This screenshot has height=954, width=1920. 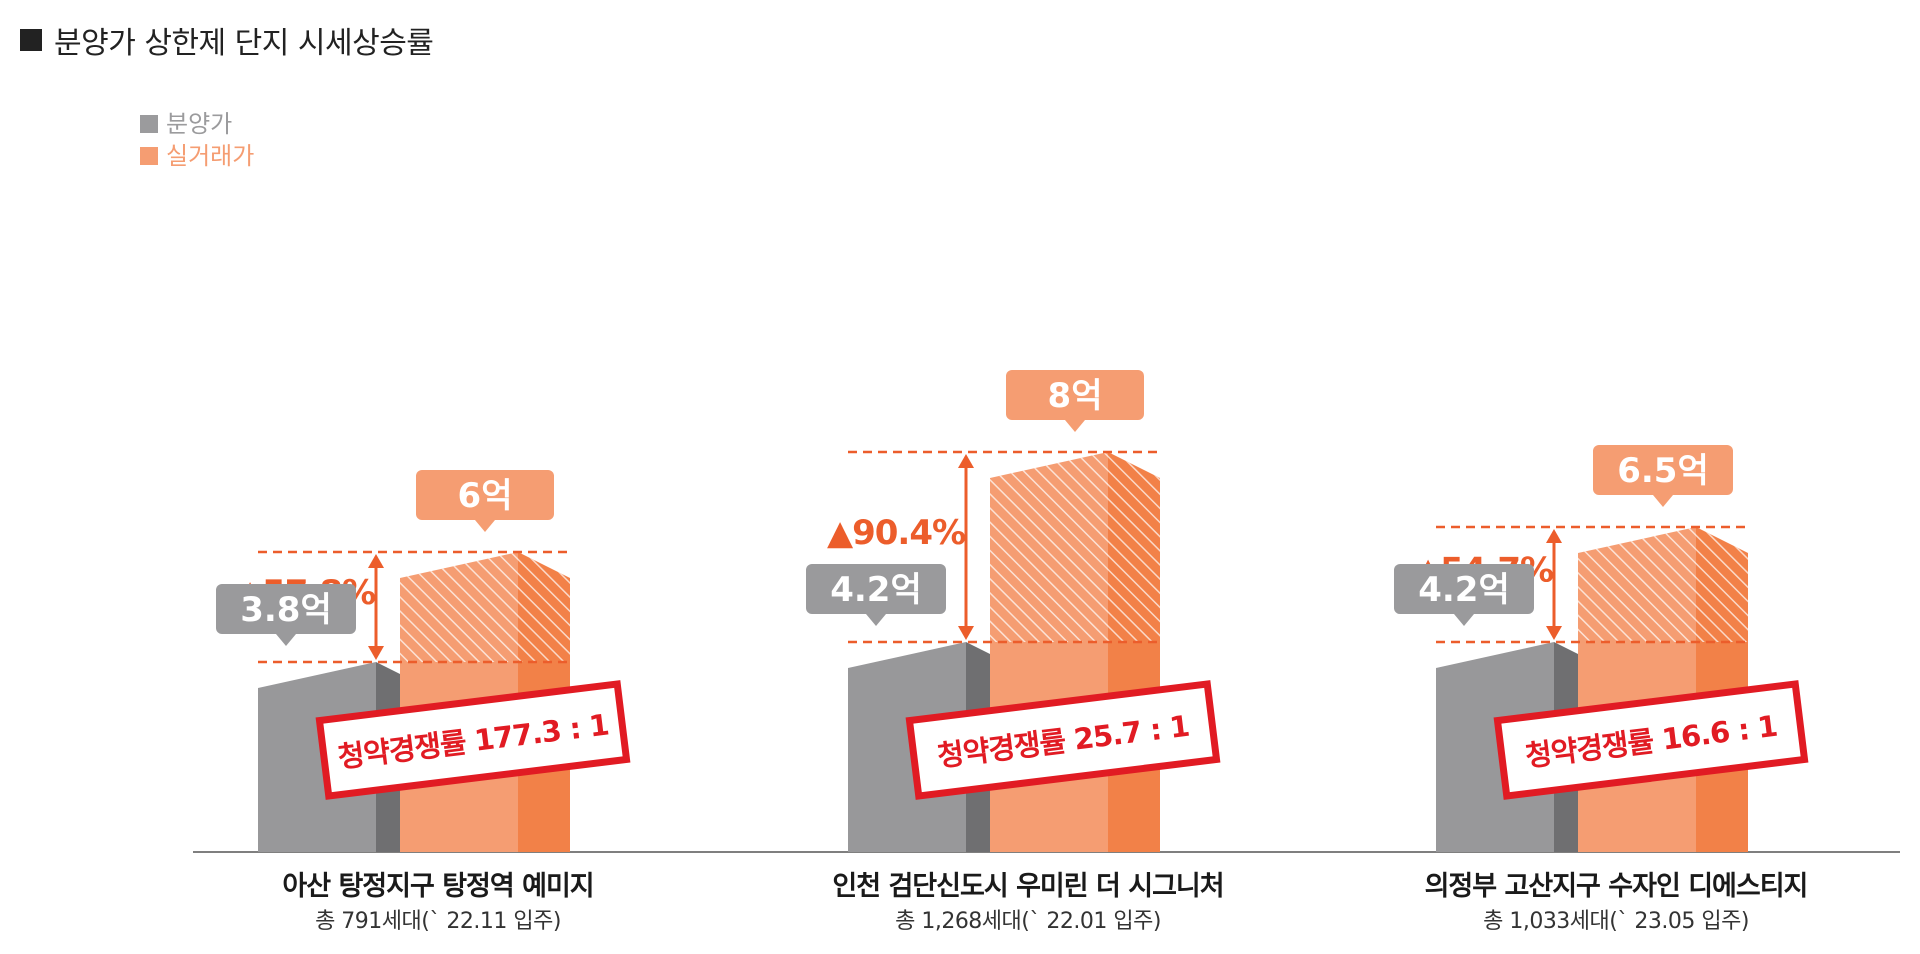 What do you see at coordinates (149, 156) in the screenshot?
I see `legend-swatch-real` at bounding box center [149, 156].